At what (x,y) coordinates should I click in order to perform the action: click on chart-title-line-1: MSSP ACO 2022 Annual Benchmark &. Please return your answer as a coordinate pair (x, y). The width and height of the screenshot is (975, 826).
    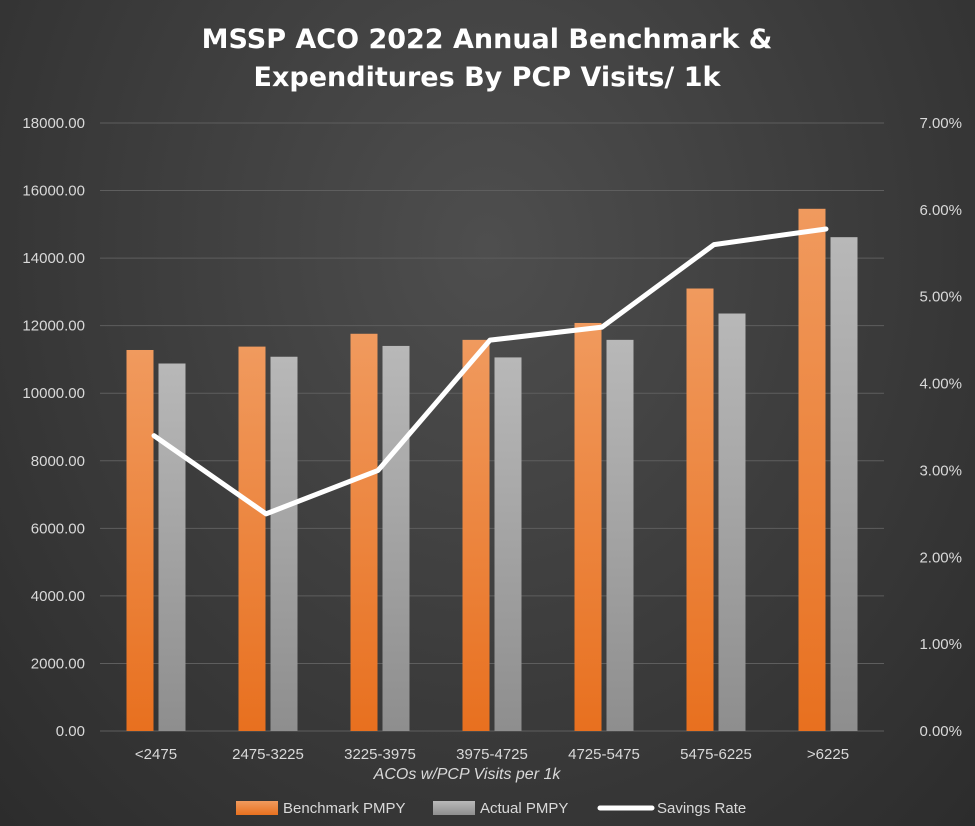
    Looking at the image, I should click on (487, 39).